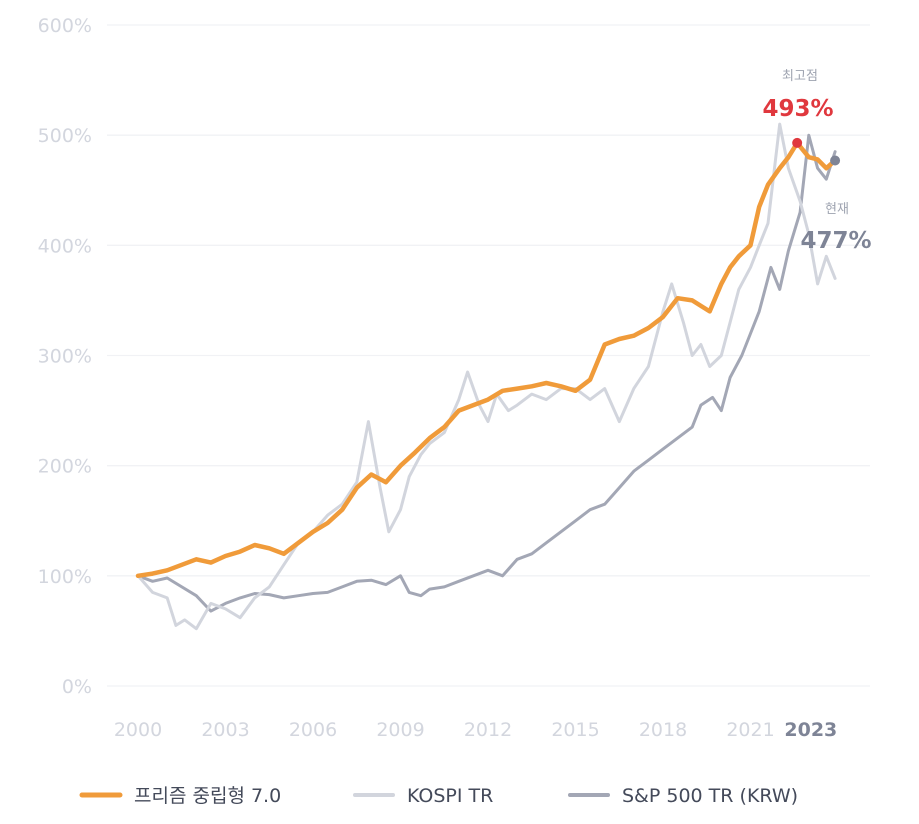 The image size is (919, 824). I want to click on x-tick-label: 2006, so click(313, 730).